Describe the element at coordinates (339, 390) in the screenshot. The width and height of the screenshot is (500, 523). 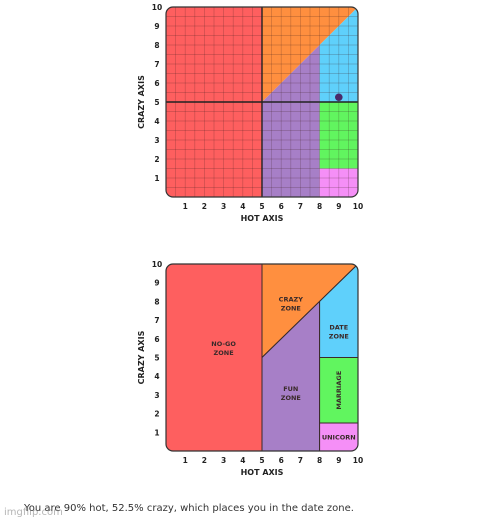
I see `zone-label: MARRIAGE` at that location.